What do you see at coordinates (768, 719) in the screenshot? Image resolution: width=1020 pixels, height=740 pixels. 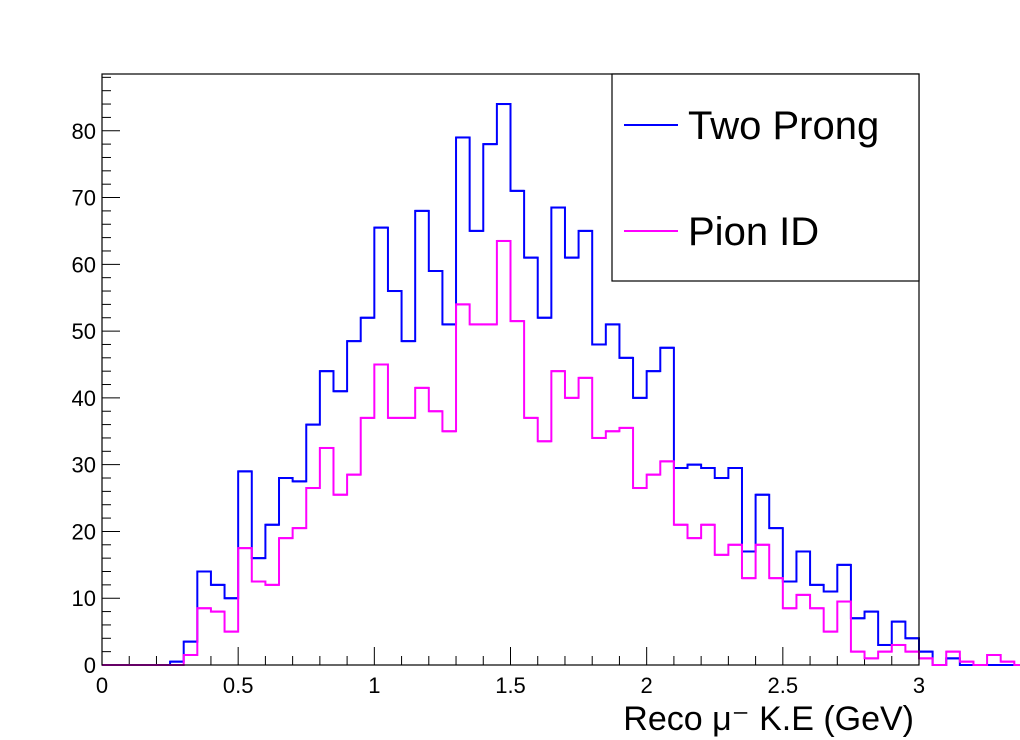 I see `x-axis-title: Reco μ⁻ K.E (GeV)` at bounding box center [768, 719].